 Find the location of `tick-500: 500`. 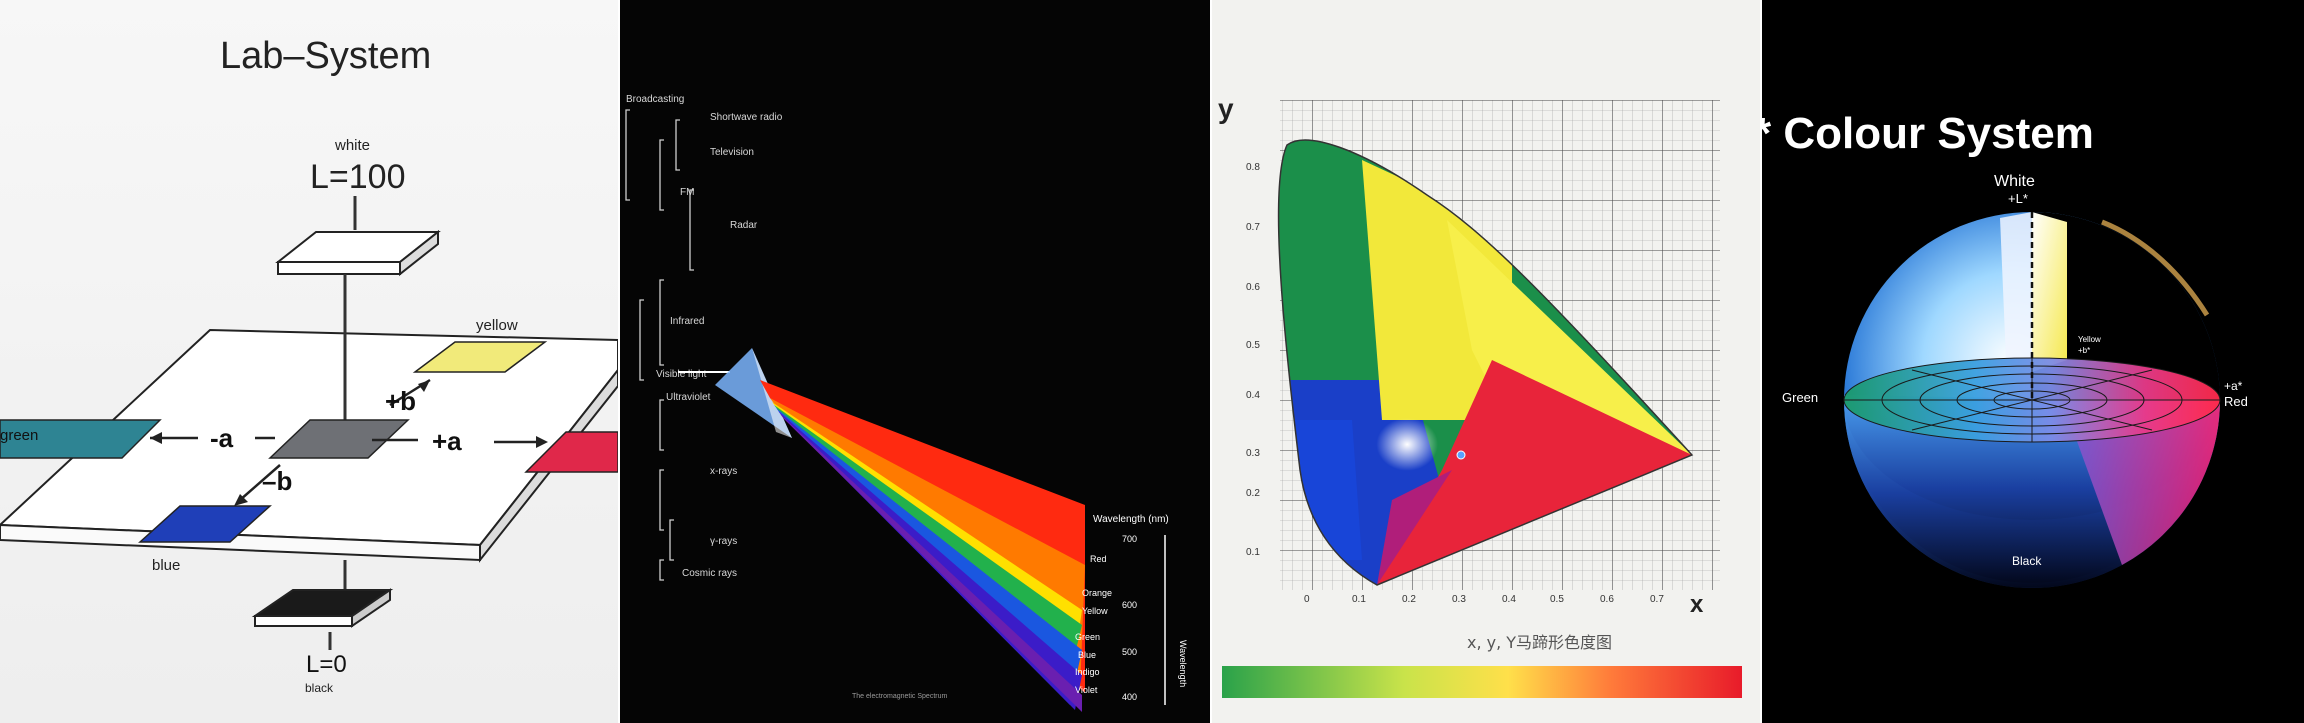

tick-500: 500 is located at coordinates (1129, 652).